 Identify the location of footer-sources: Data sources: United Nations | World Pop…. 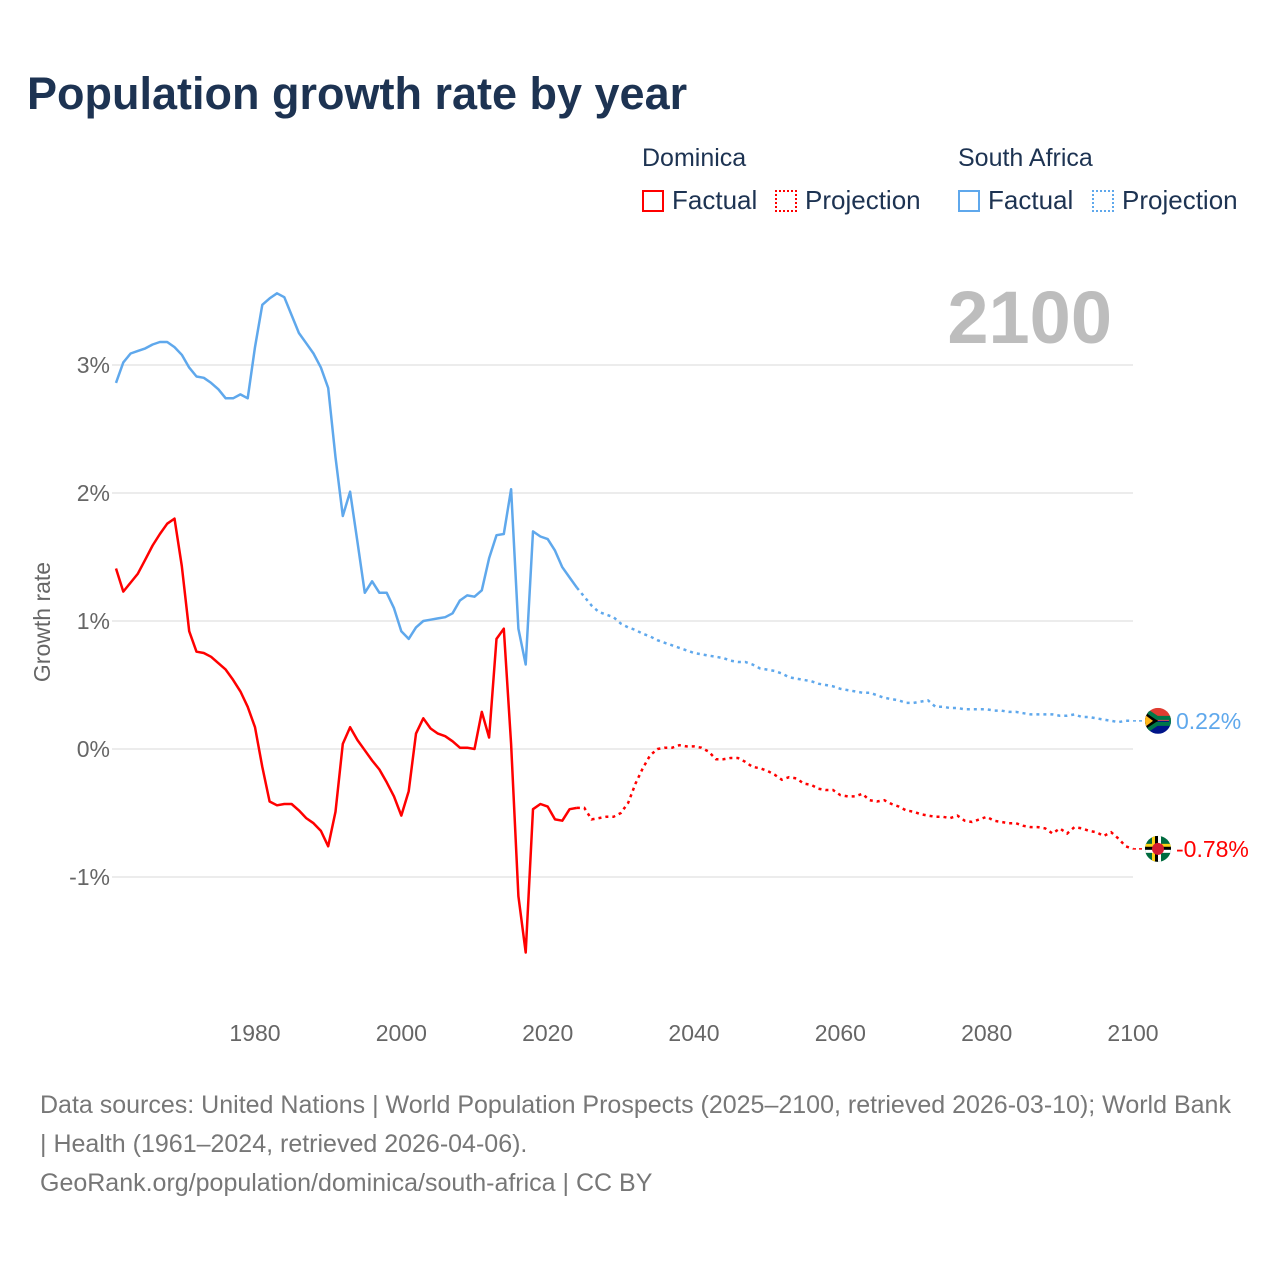
(635, 1124).